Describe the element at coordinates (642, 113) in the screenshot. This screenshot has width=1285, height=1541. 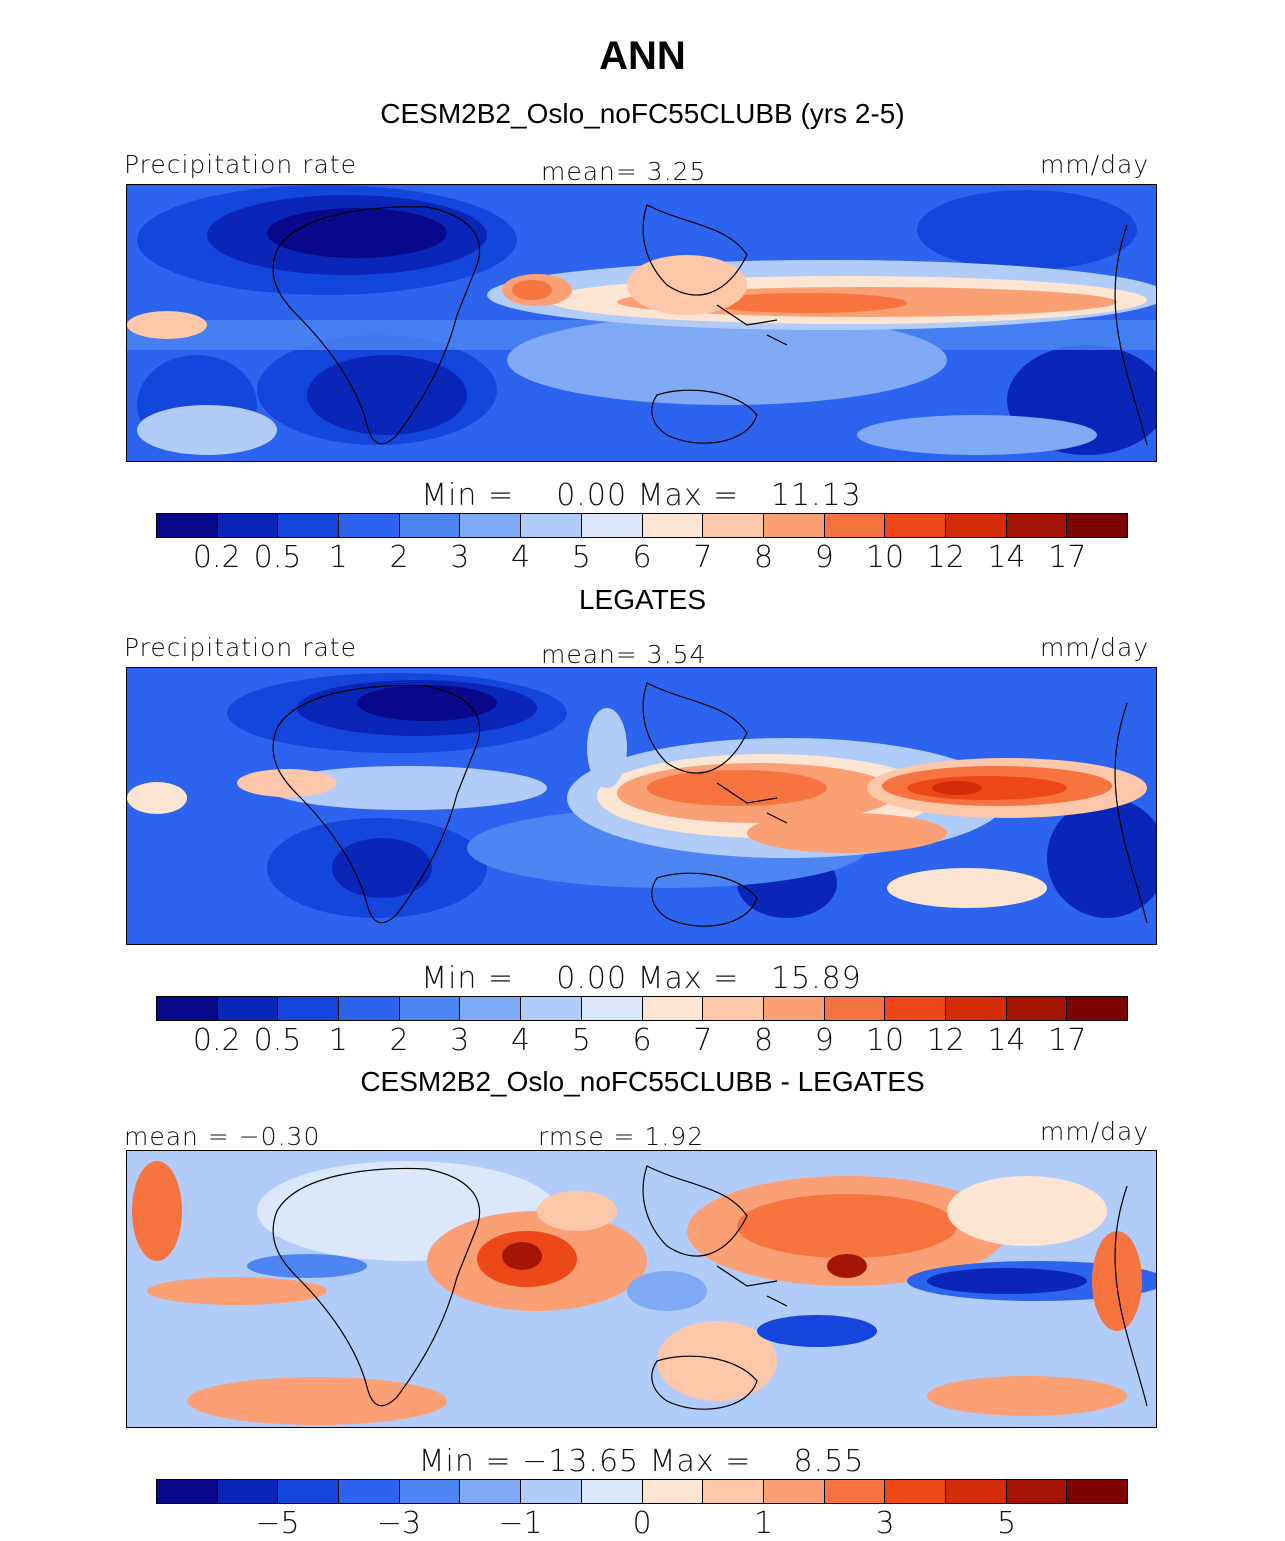
I see `panel-1-subtitle: CESM2B2_Oslo_noFC55CLUBB (yrs 2-5)` at that location.